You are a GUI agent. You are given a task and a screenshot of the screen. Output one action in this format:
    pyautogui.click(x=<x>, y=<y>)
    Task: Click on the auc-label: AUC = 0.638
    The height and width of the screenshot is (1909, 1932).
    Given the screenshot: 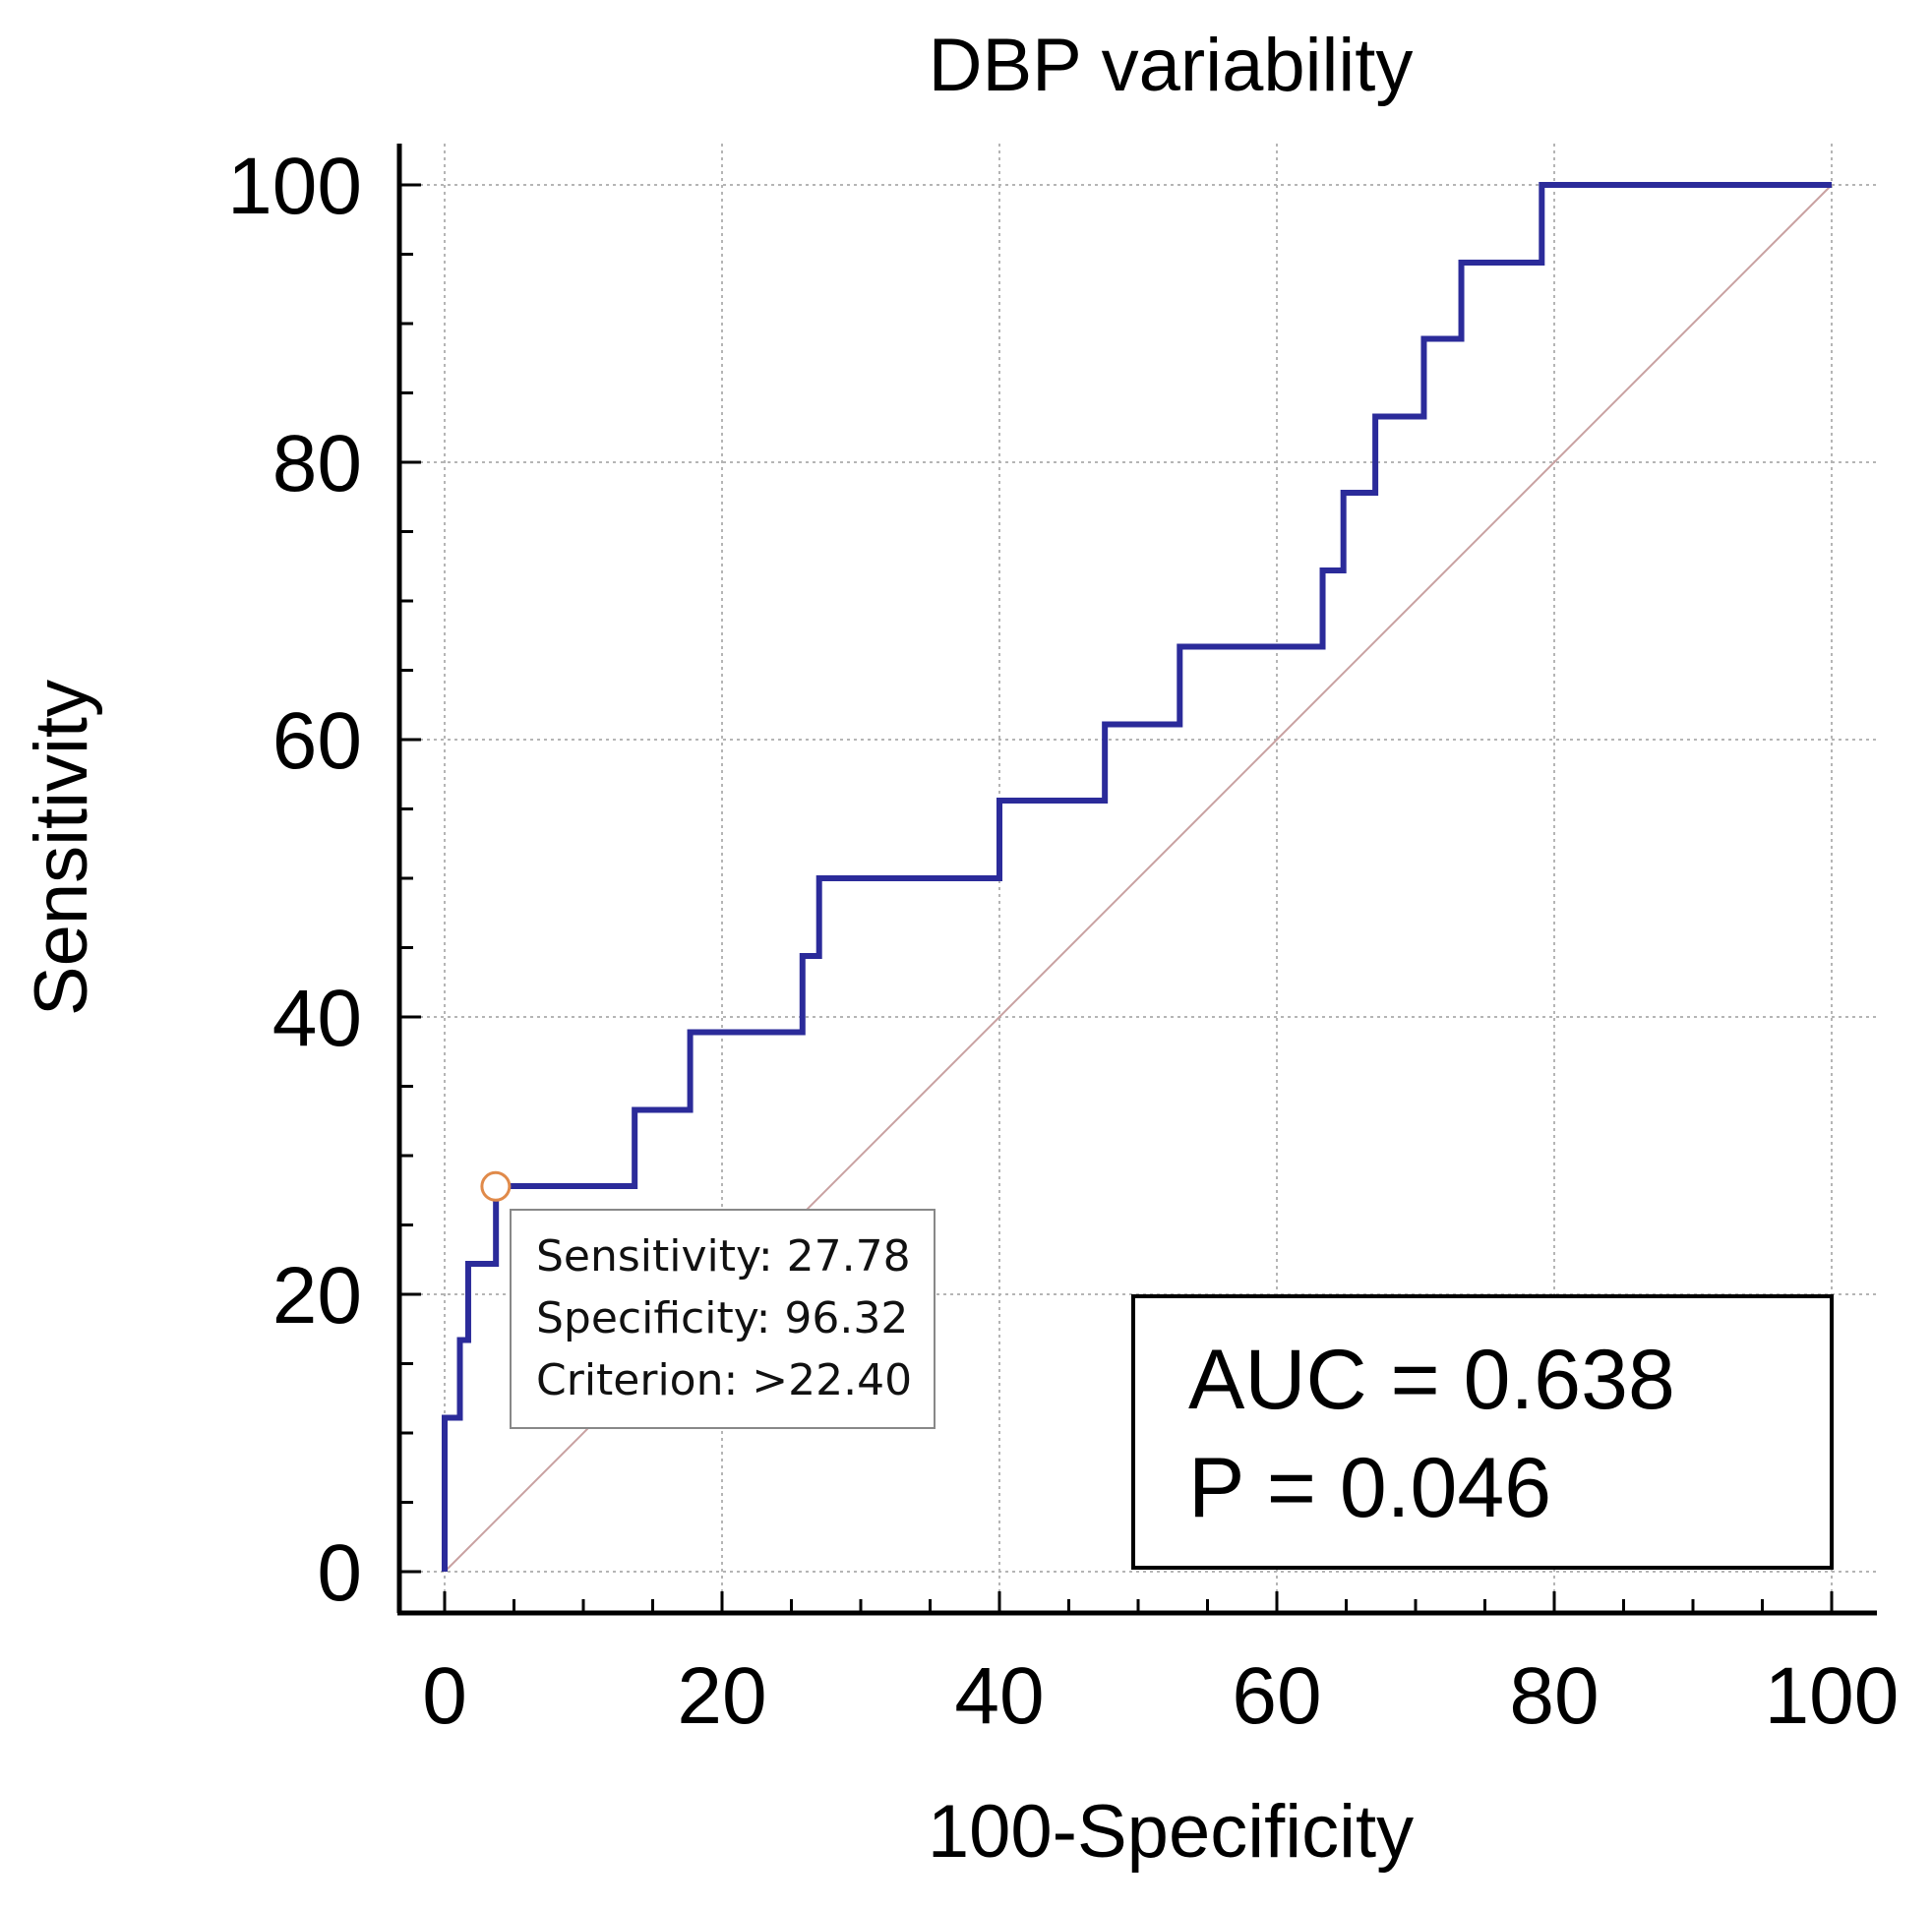 What is the action you would take?
    pyautogui.click(x=1432, y=1380)
    